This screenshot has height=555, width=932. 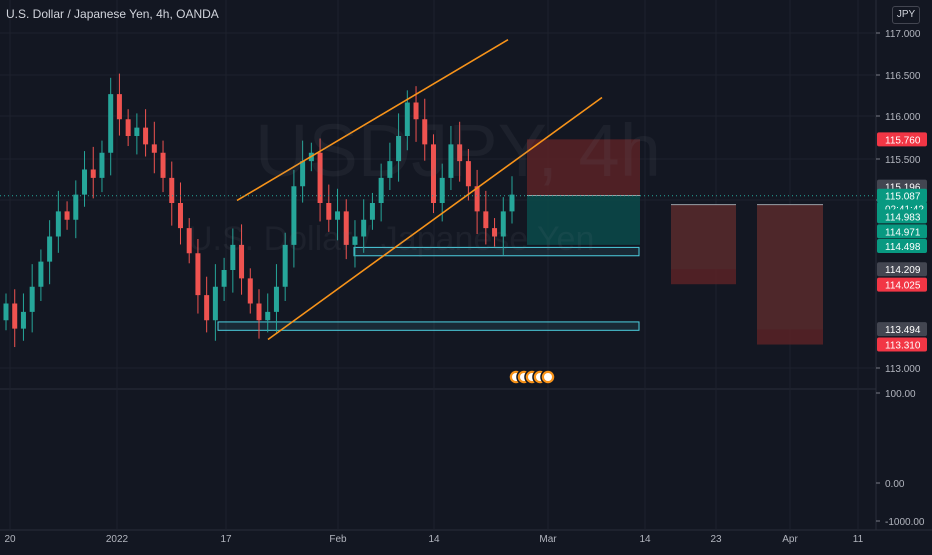 I want to click on time-tick-label: 17, so click(x=226, y=539).